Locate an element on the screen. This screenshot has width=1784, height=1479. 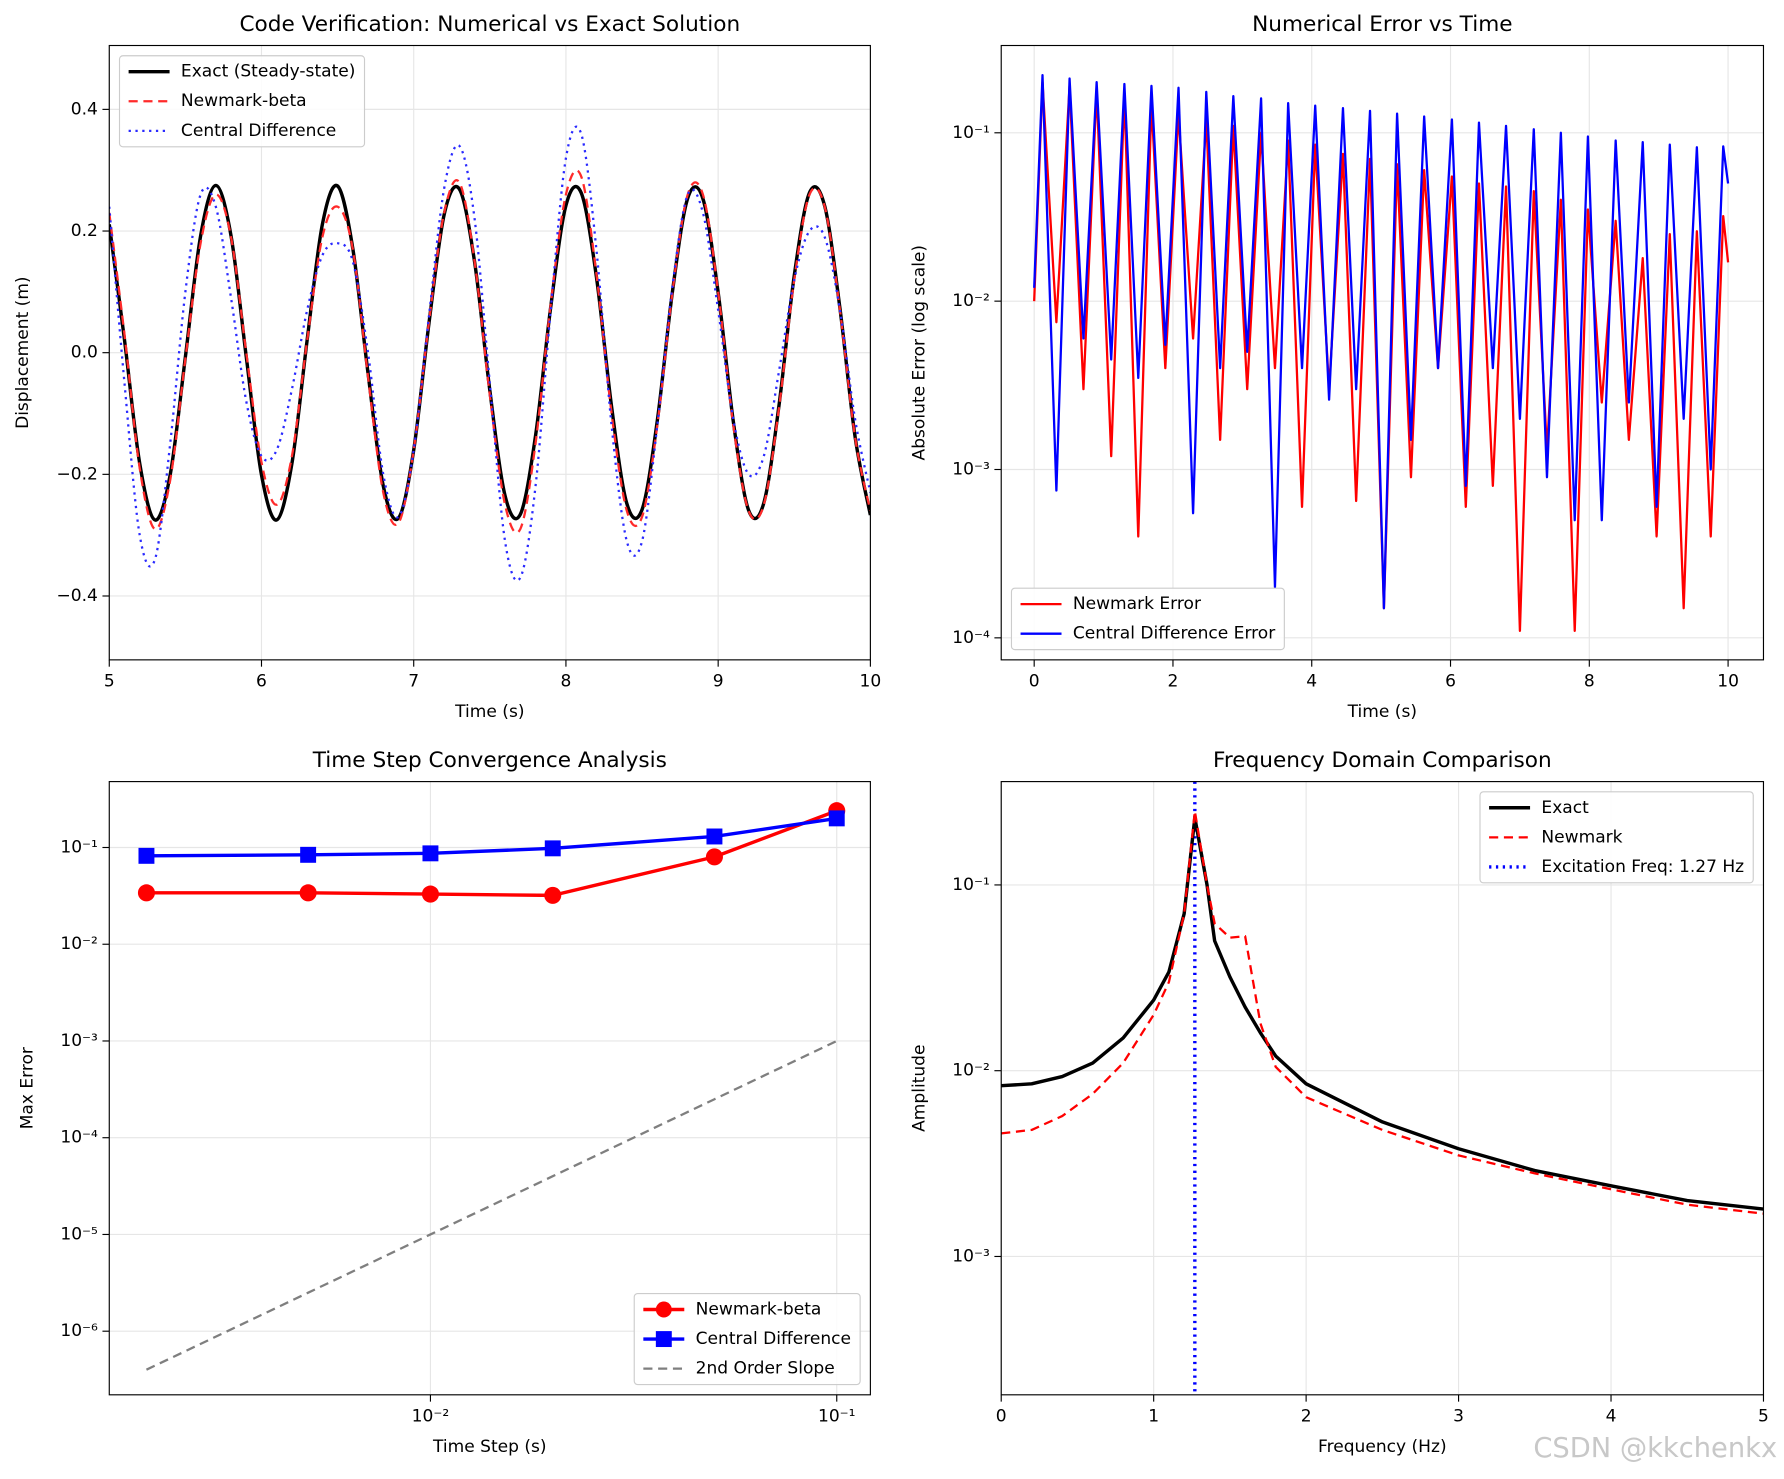
x-tick-label: 7 is located at coordinates (413, 681).